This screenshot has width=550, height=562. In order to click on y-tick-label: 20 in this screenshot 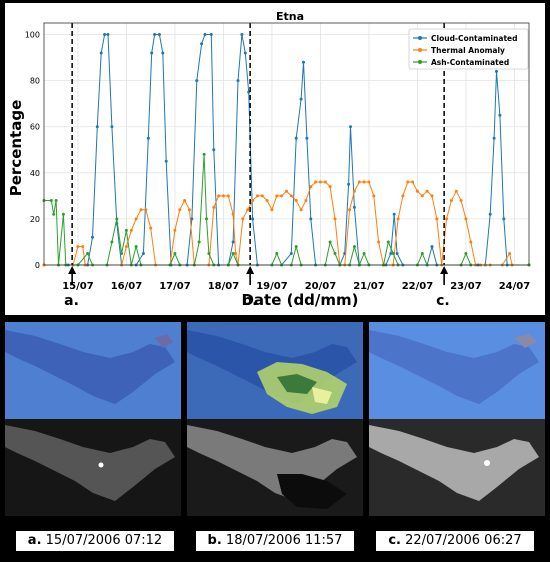, I will do `click(35, 219)`.